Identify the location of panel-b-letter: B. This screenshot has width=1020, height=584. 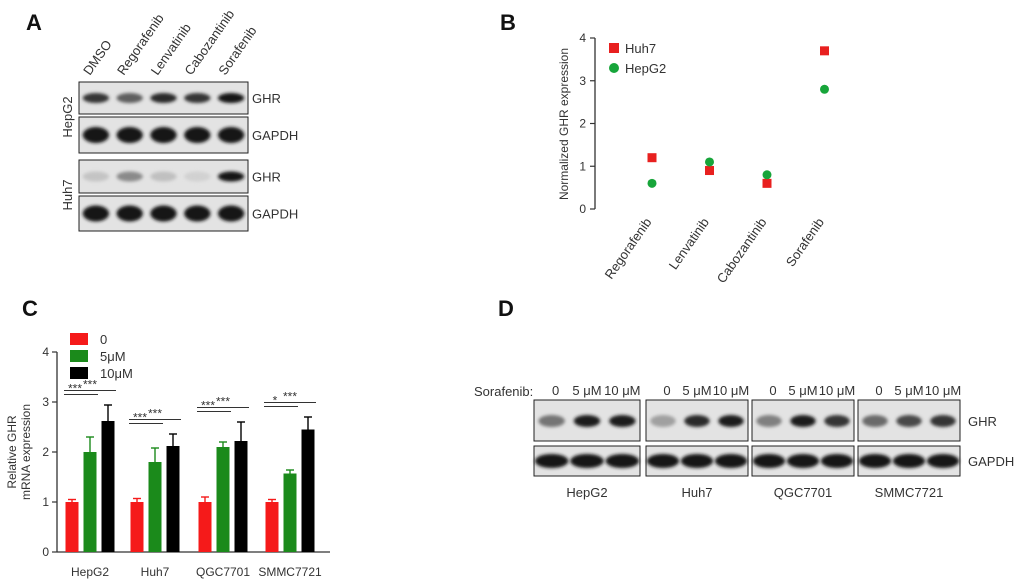
(508, 22).